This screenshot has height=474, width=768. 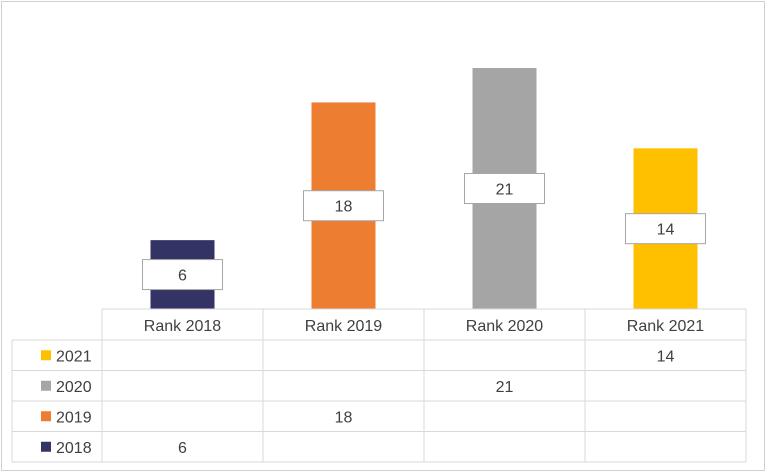 What do you see at coordinates (182, 326) in the screenshot?
I see `category-label: Rank 2018` at bounding box center [182, 326].